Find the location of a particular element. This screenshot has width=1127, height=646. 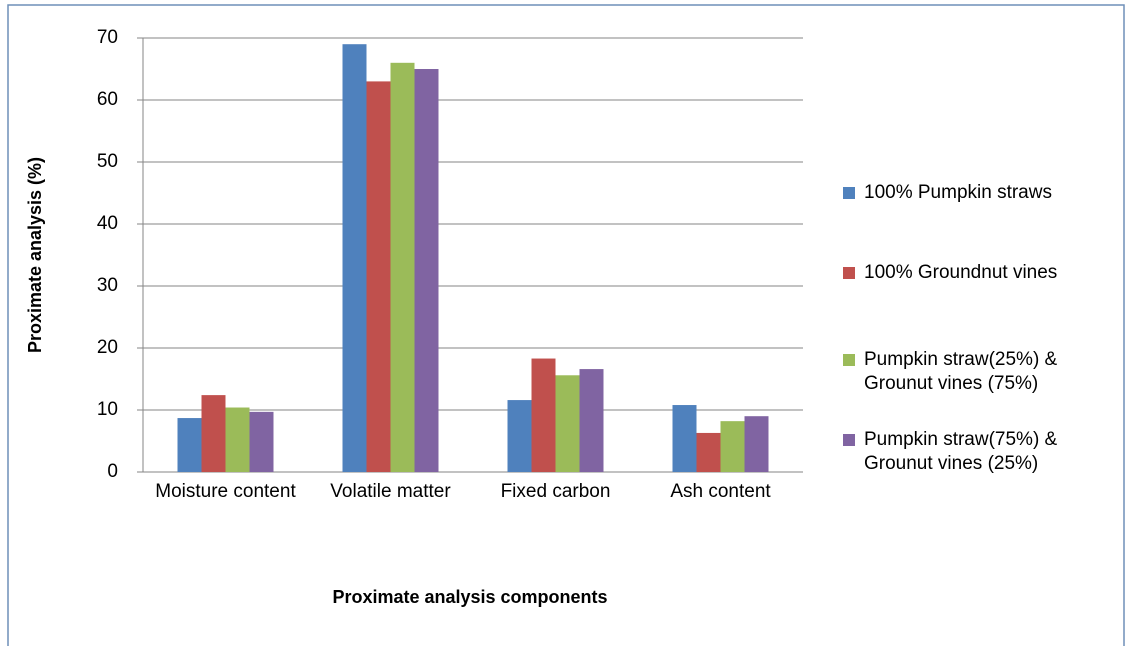

y-tick-label: 0 is located at coordinates (112, 471).